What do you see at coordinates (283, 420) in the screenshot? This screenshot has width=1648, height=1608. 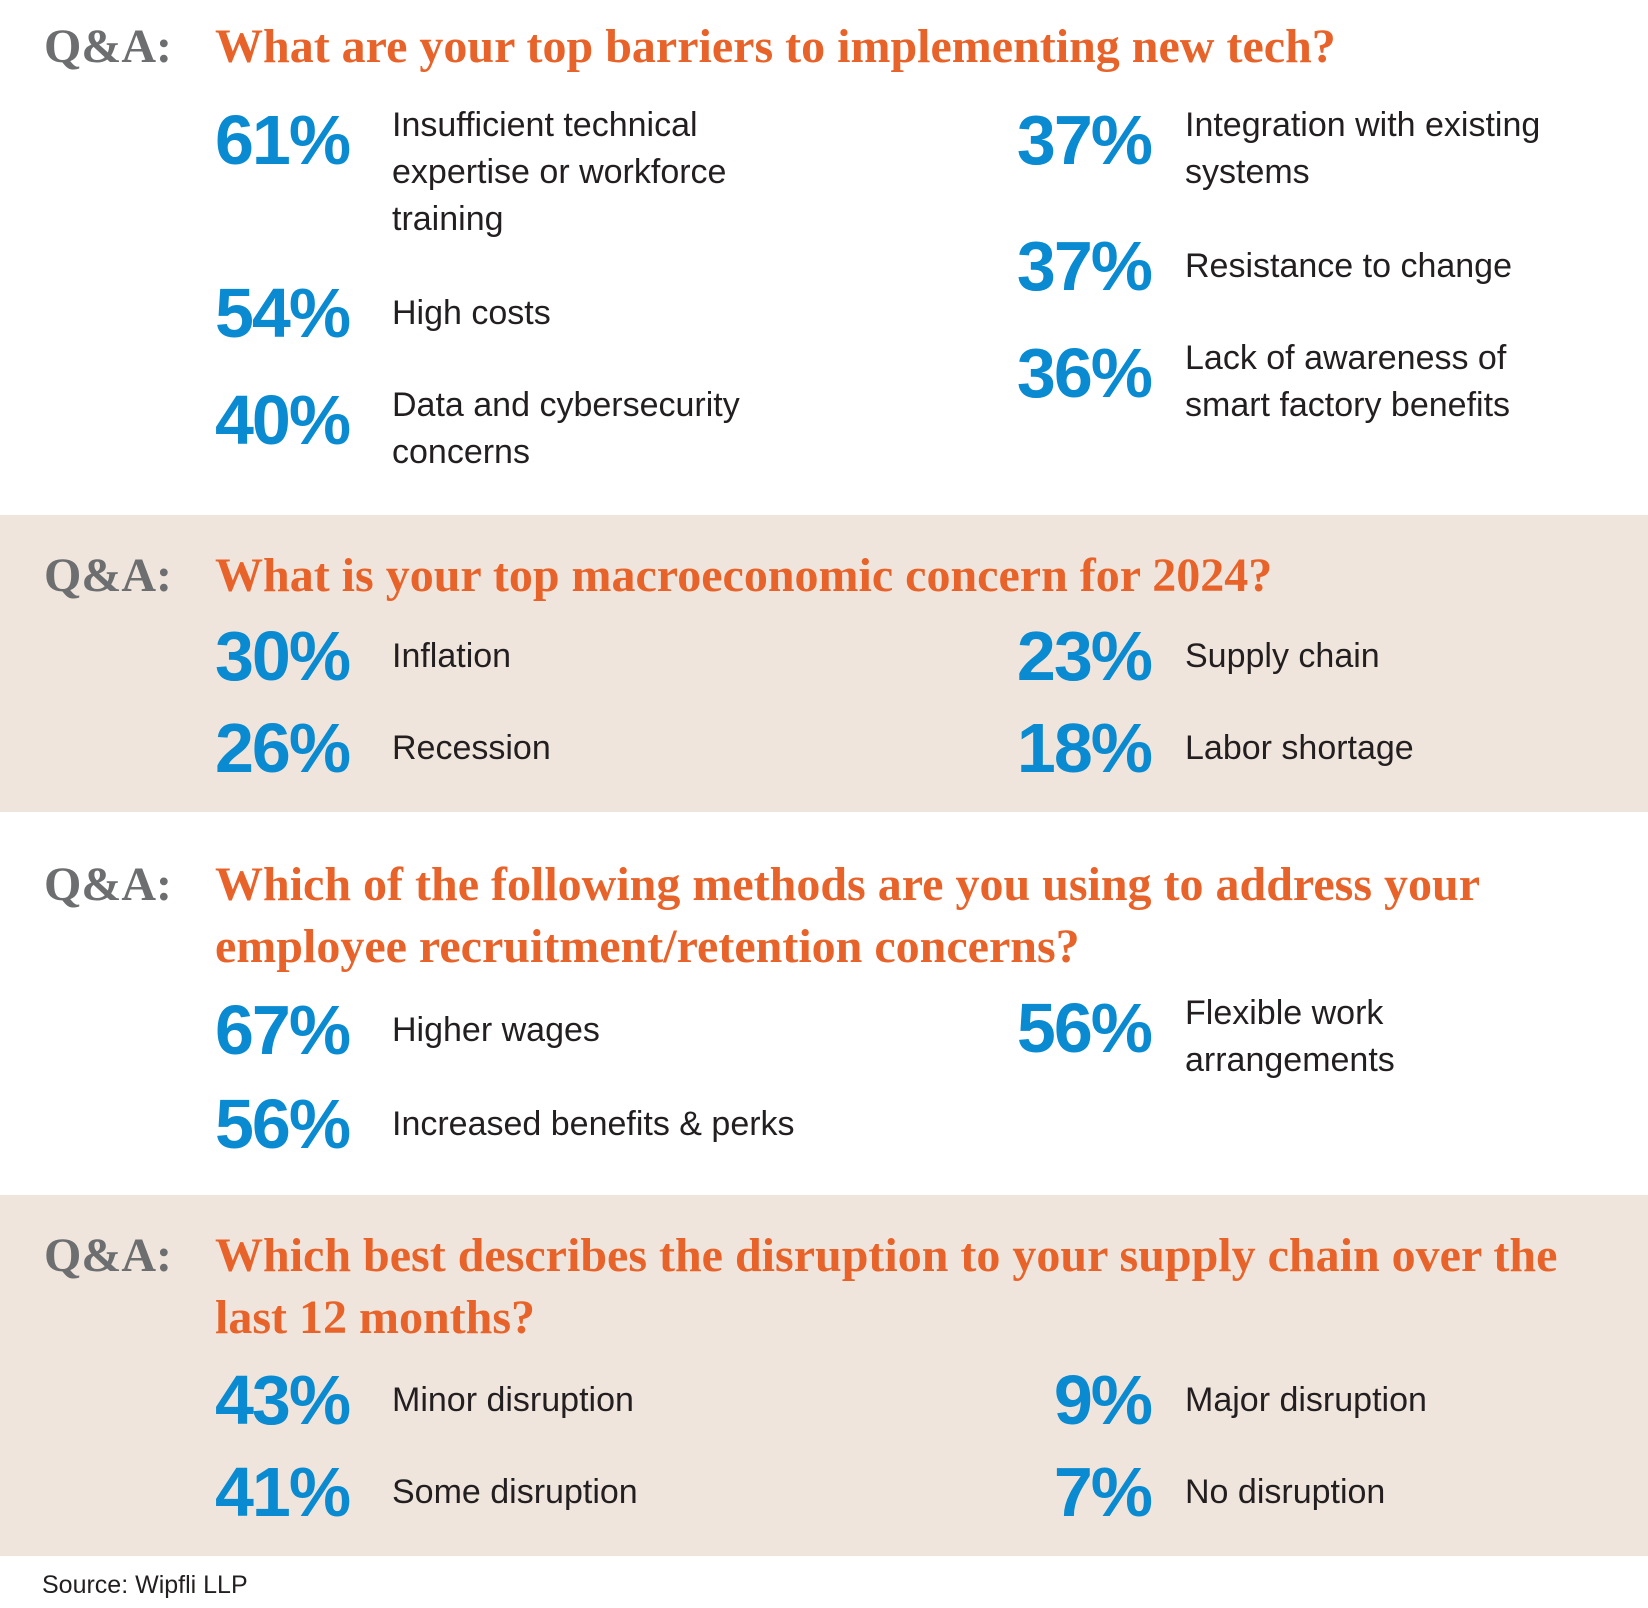 I see `percentage: 40%` at bounding box center [283, 420].